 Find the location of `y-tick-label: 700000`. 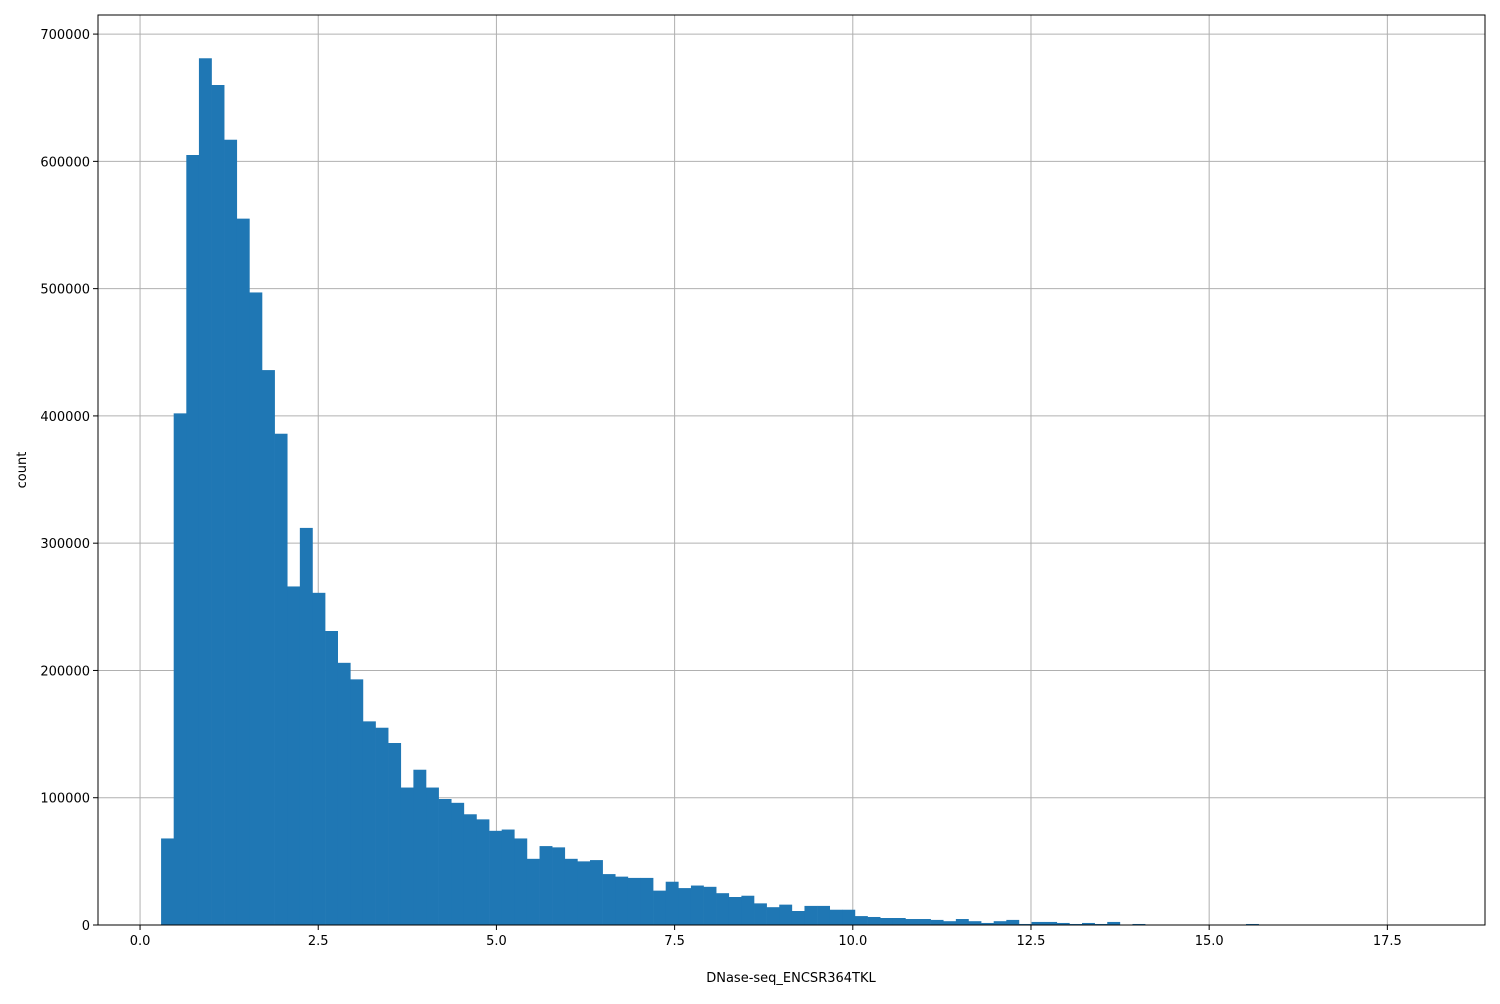

y-tick-label: 700000 is located at coordinates (65, 35).